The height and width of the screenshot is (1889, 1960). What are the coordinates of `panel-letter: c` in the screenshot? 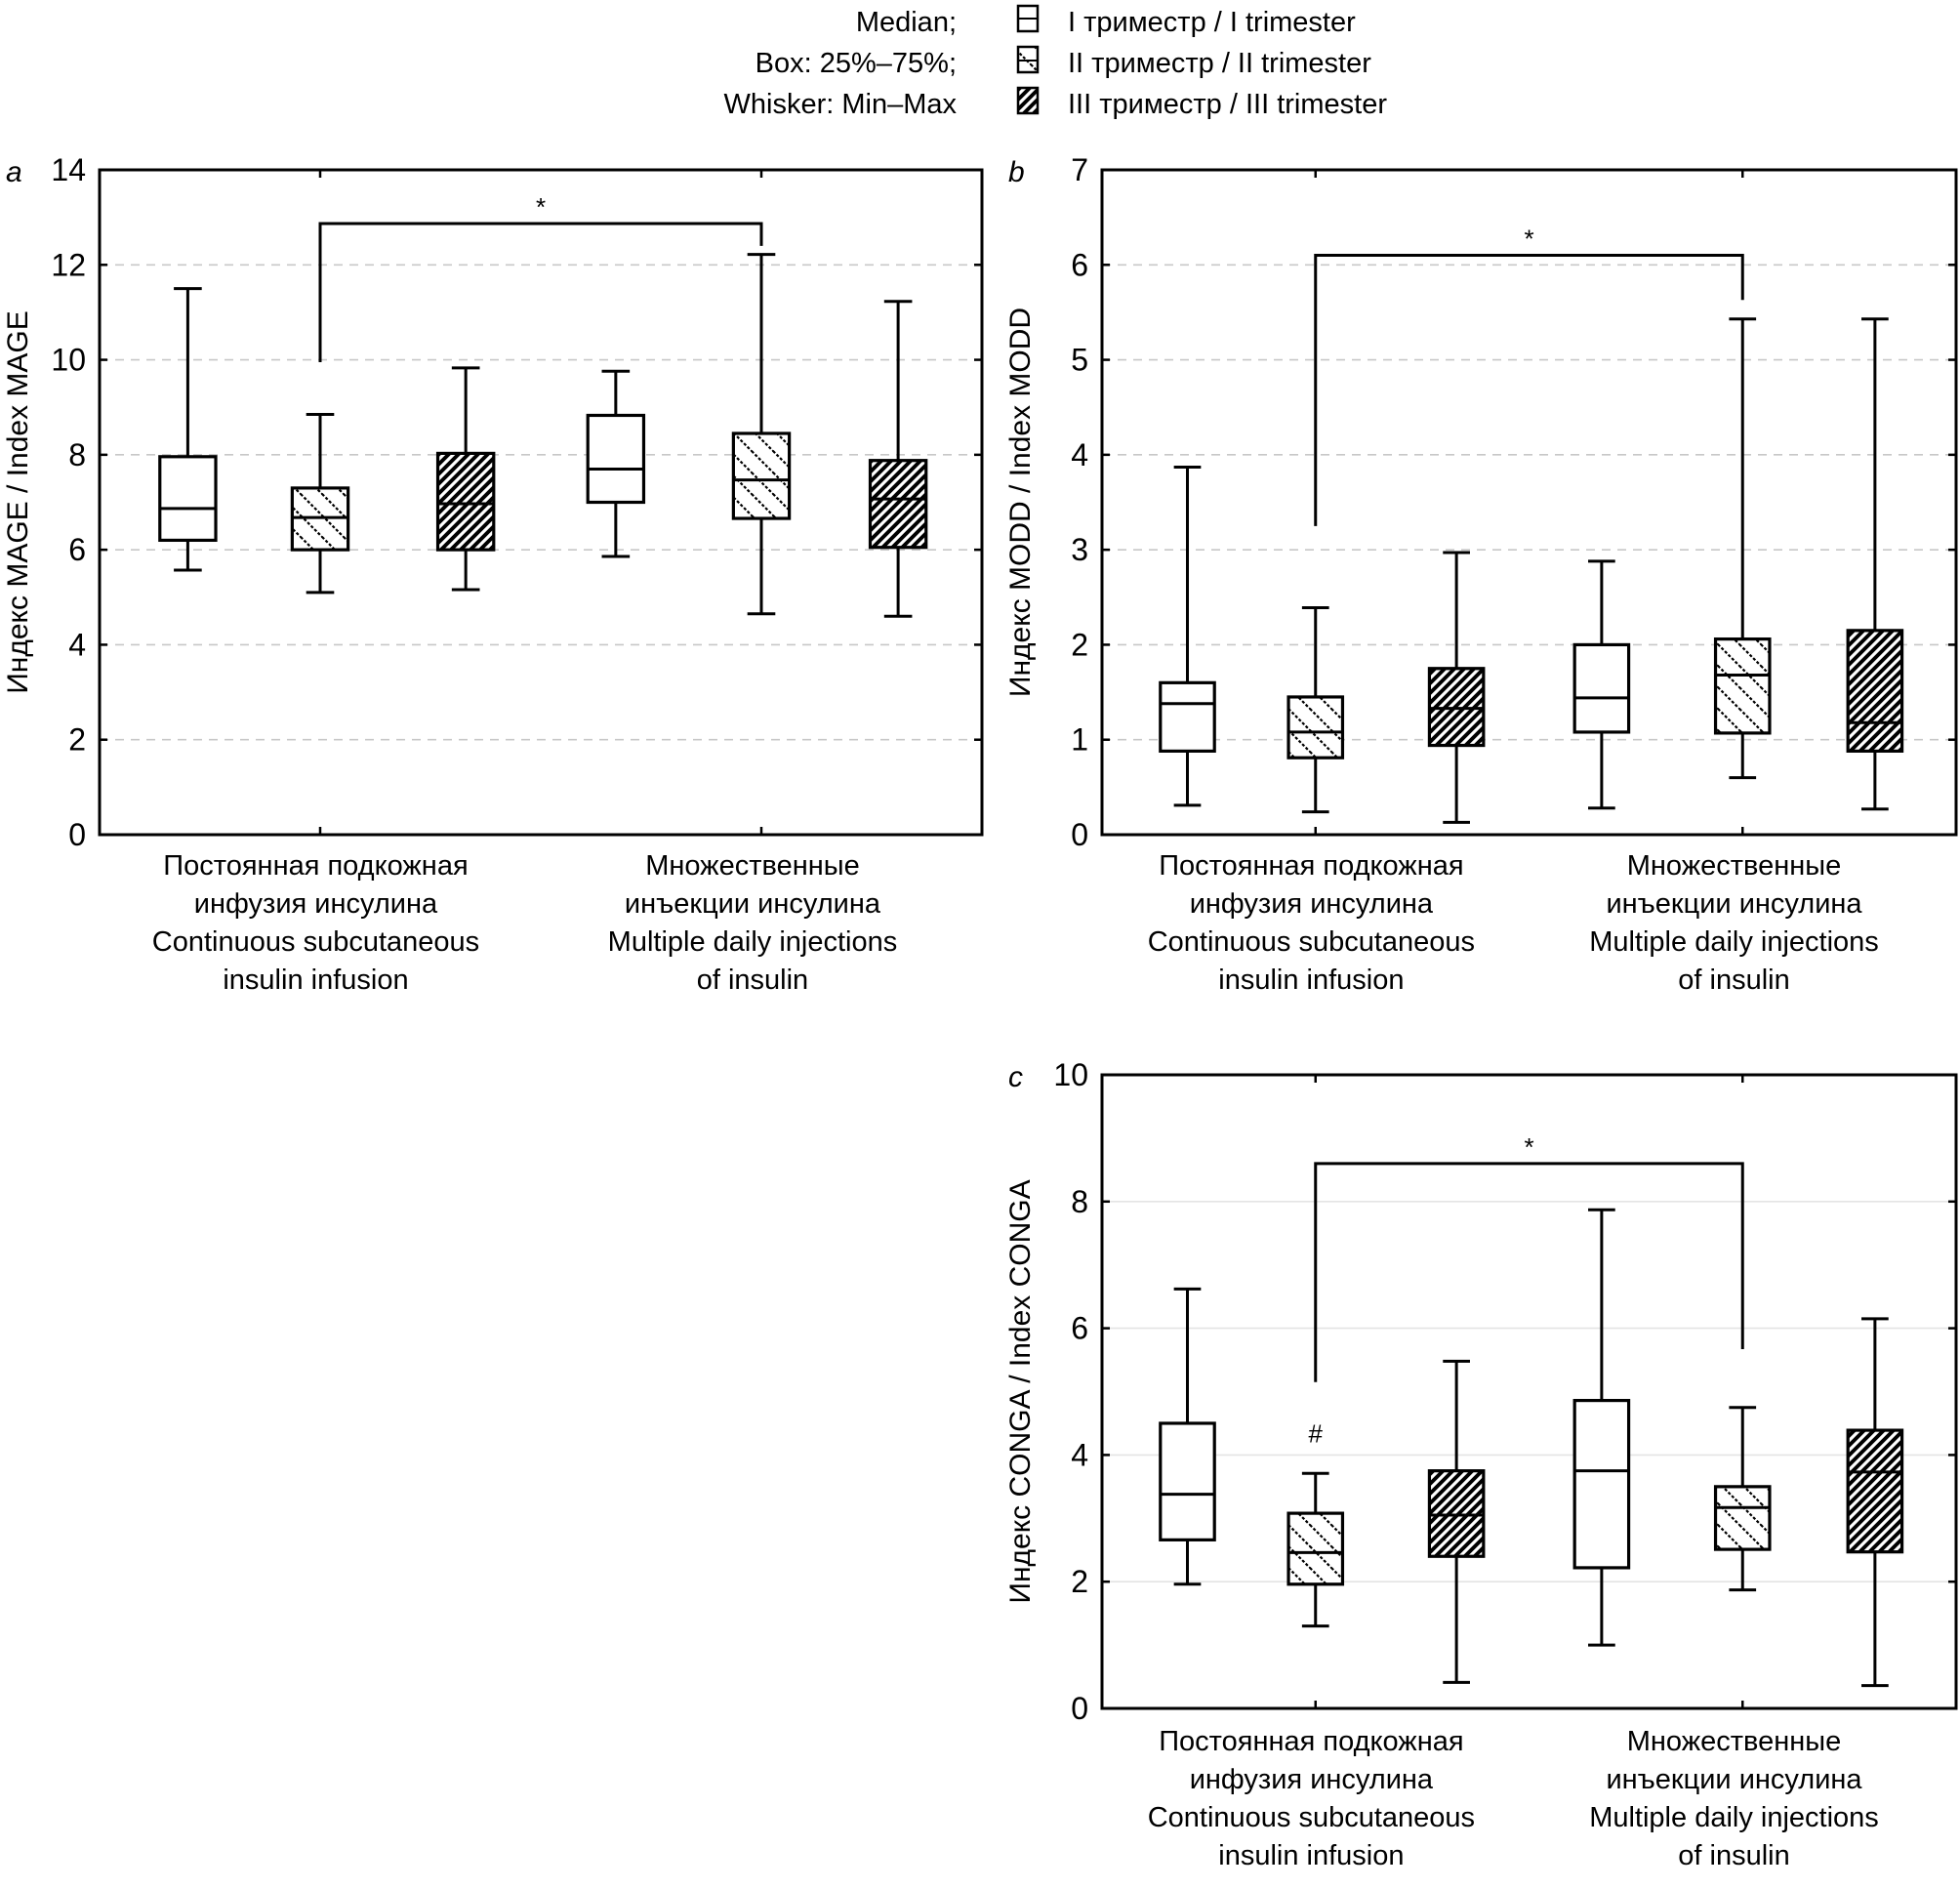 It's located at (1015, 1077).